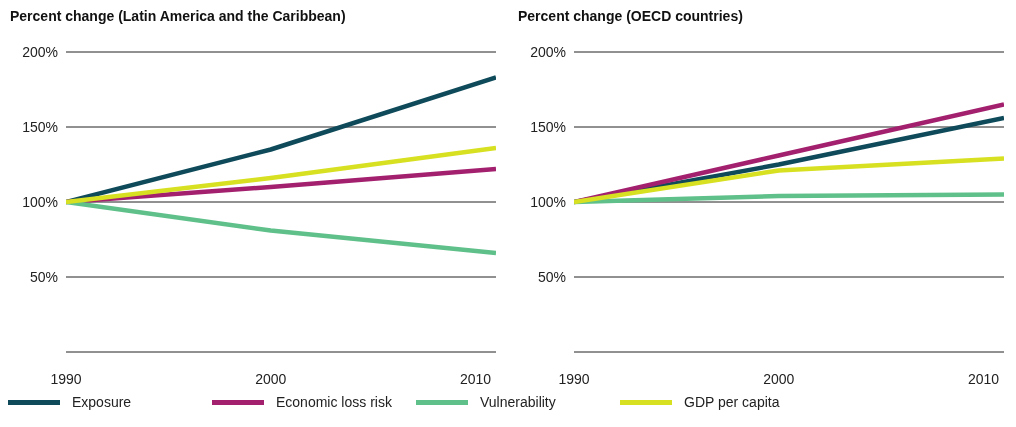 Image resolution: width=1016 pixels, height=427 pixels. What do you see at coordinates (334, 402) in the screenshot?
I see `legend-label: Economic loss risk` at bounding box center [334, 402].